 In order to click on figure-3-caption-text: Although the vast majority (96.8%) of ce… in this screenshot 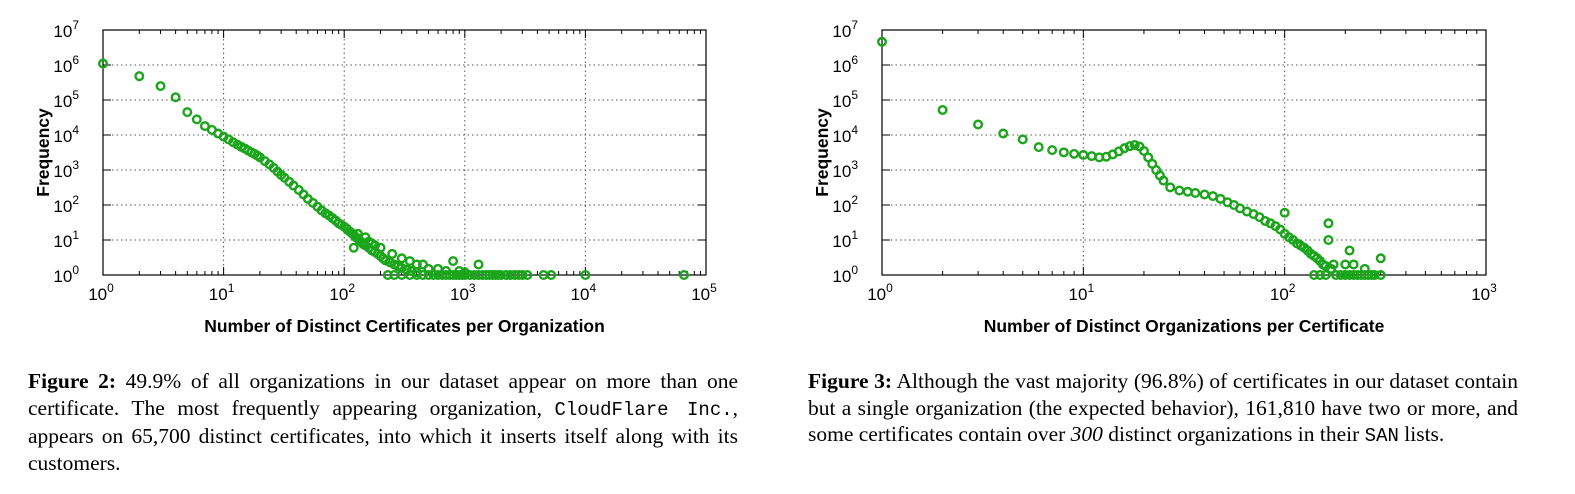, I will do `click(1163, 408)`.